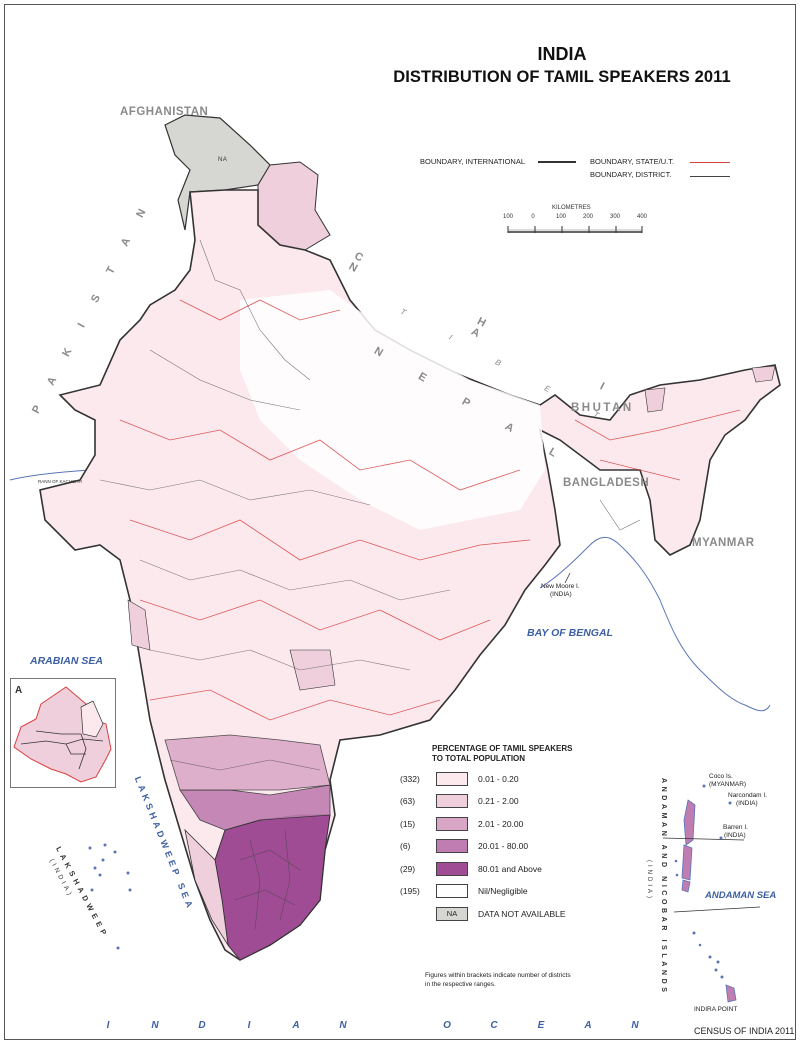 The image size is (800, 1045). Describe the element at coordinates (649, 880) in the screenshot. I see `label-andaman-nicobar-india: (INDIA)` at that location.